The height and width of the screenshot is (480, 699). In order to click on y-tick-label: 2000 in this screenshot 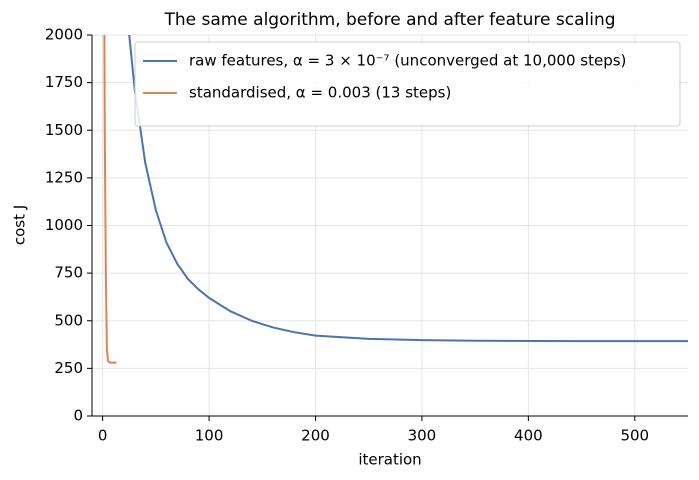, I will do `click(64, 35)`.